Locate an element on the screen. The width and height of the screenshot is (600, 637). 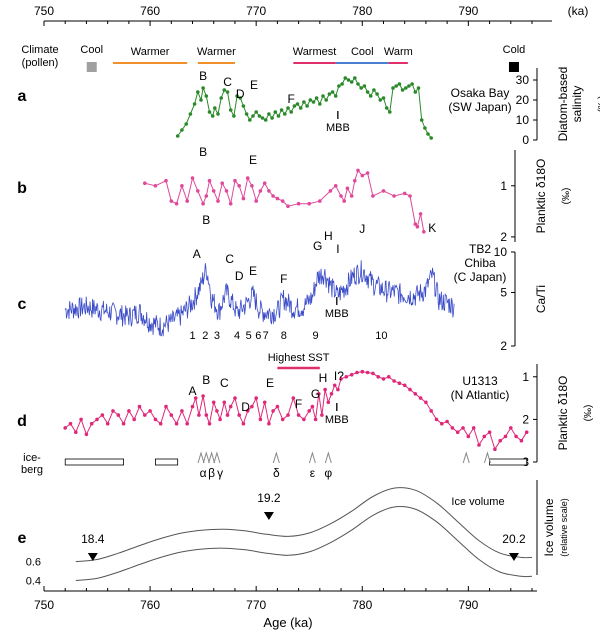
panel-c-line is located at coordinates (259, 298).